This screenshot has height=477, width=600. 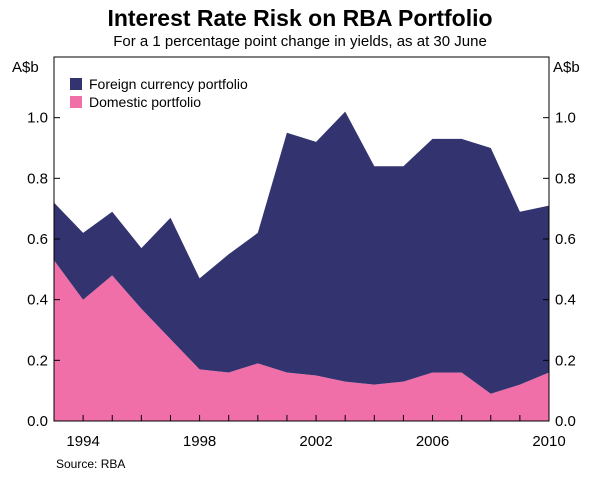 I want to click on y-tick-label-right: 0.2, so click(x=565, y=360).